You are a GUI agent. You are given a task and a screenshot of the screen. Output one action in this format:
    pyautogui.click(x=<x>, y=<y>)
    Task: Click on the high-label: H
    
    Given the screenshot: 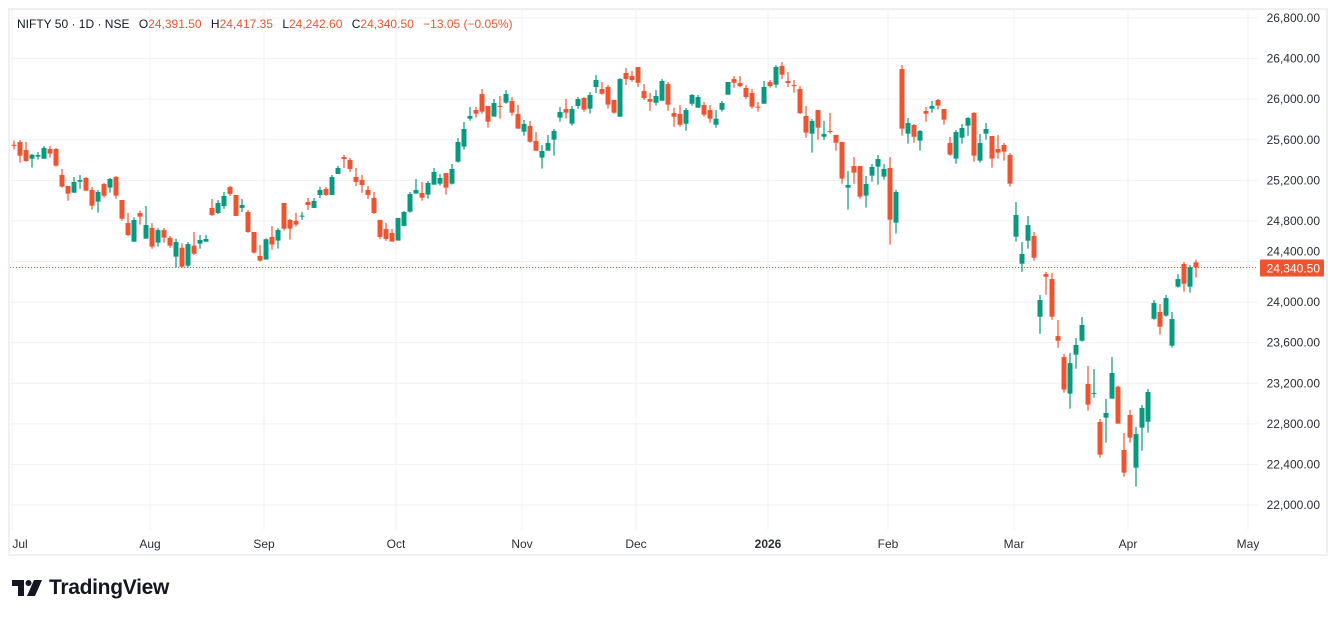 What is the action you would take?
    pyautogui.click(x=215, y=24)
    